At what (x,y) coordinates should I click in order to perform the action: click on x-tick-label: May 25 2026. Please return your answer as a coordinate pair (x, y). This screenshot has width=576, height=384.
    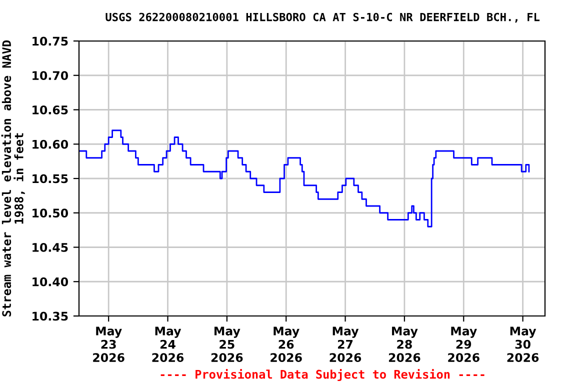
    Looking at the image, I should click on (227, 344).